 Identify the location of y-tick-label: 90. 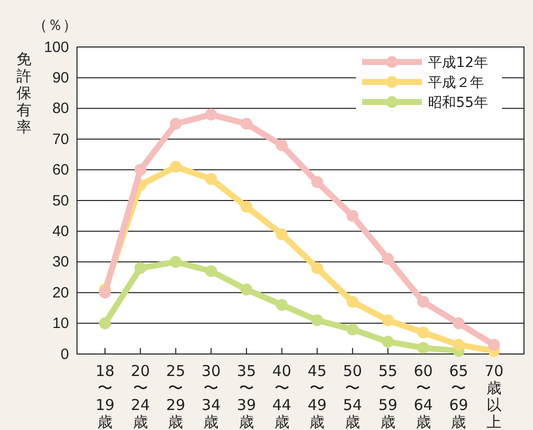
(60, 78).